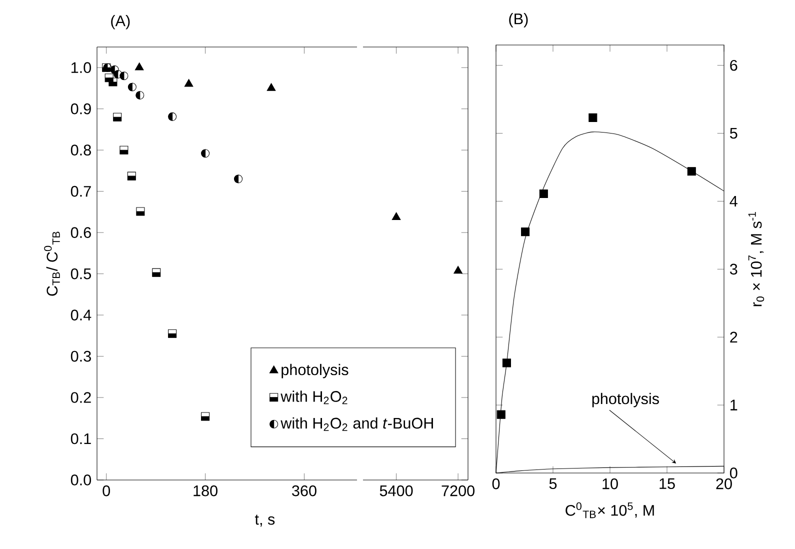 The height and width of the screenshot is (549, 795). I want to click on y-axis-title: C$_{TB}$/ C$^{0}$TB, so click(52, 264).